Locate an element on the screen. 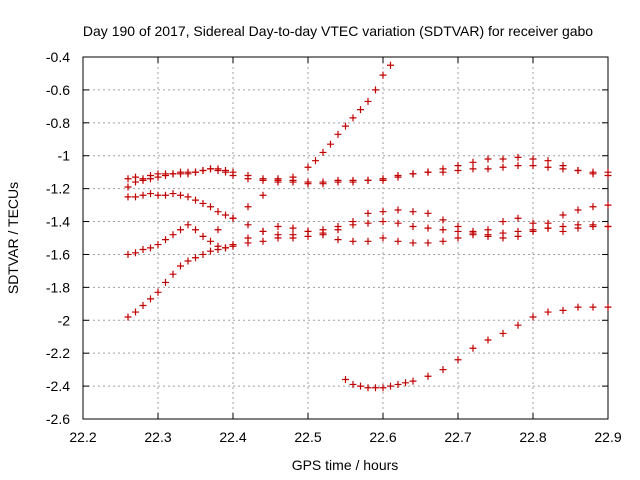 Image resolution: width=640 pixels, height=480 pixels. y-tick-label: -0.4 is located at coordinates (58, 57).